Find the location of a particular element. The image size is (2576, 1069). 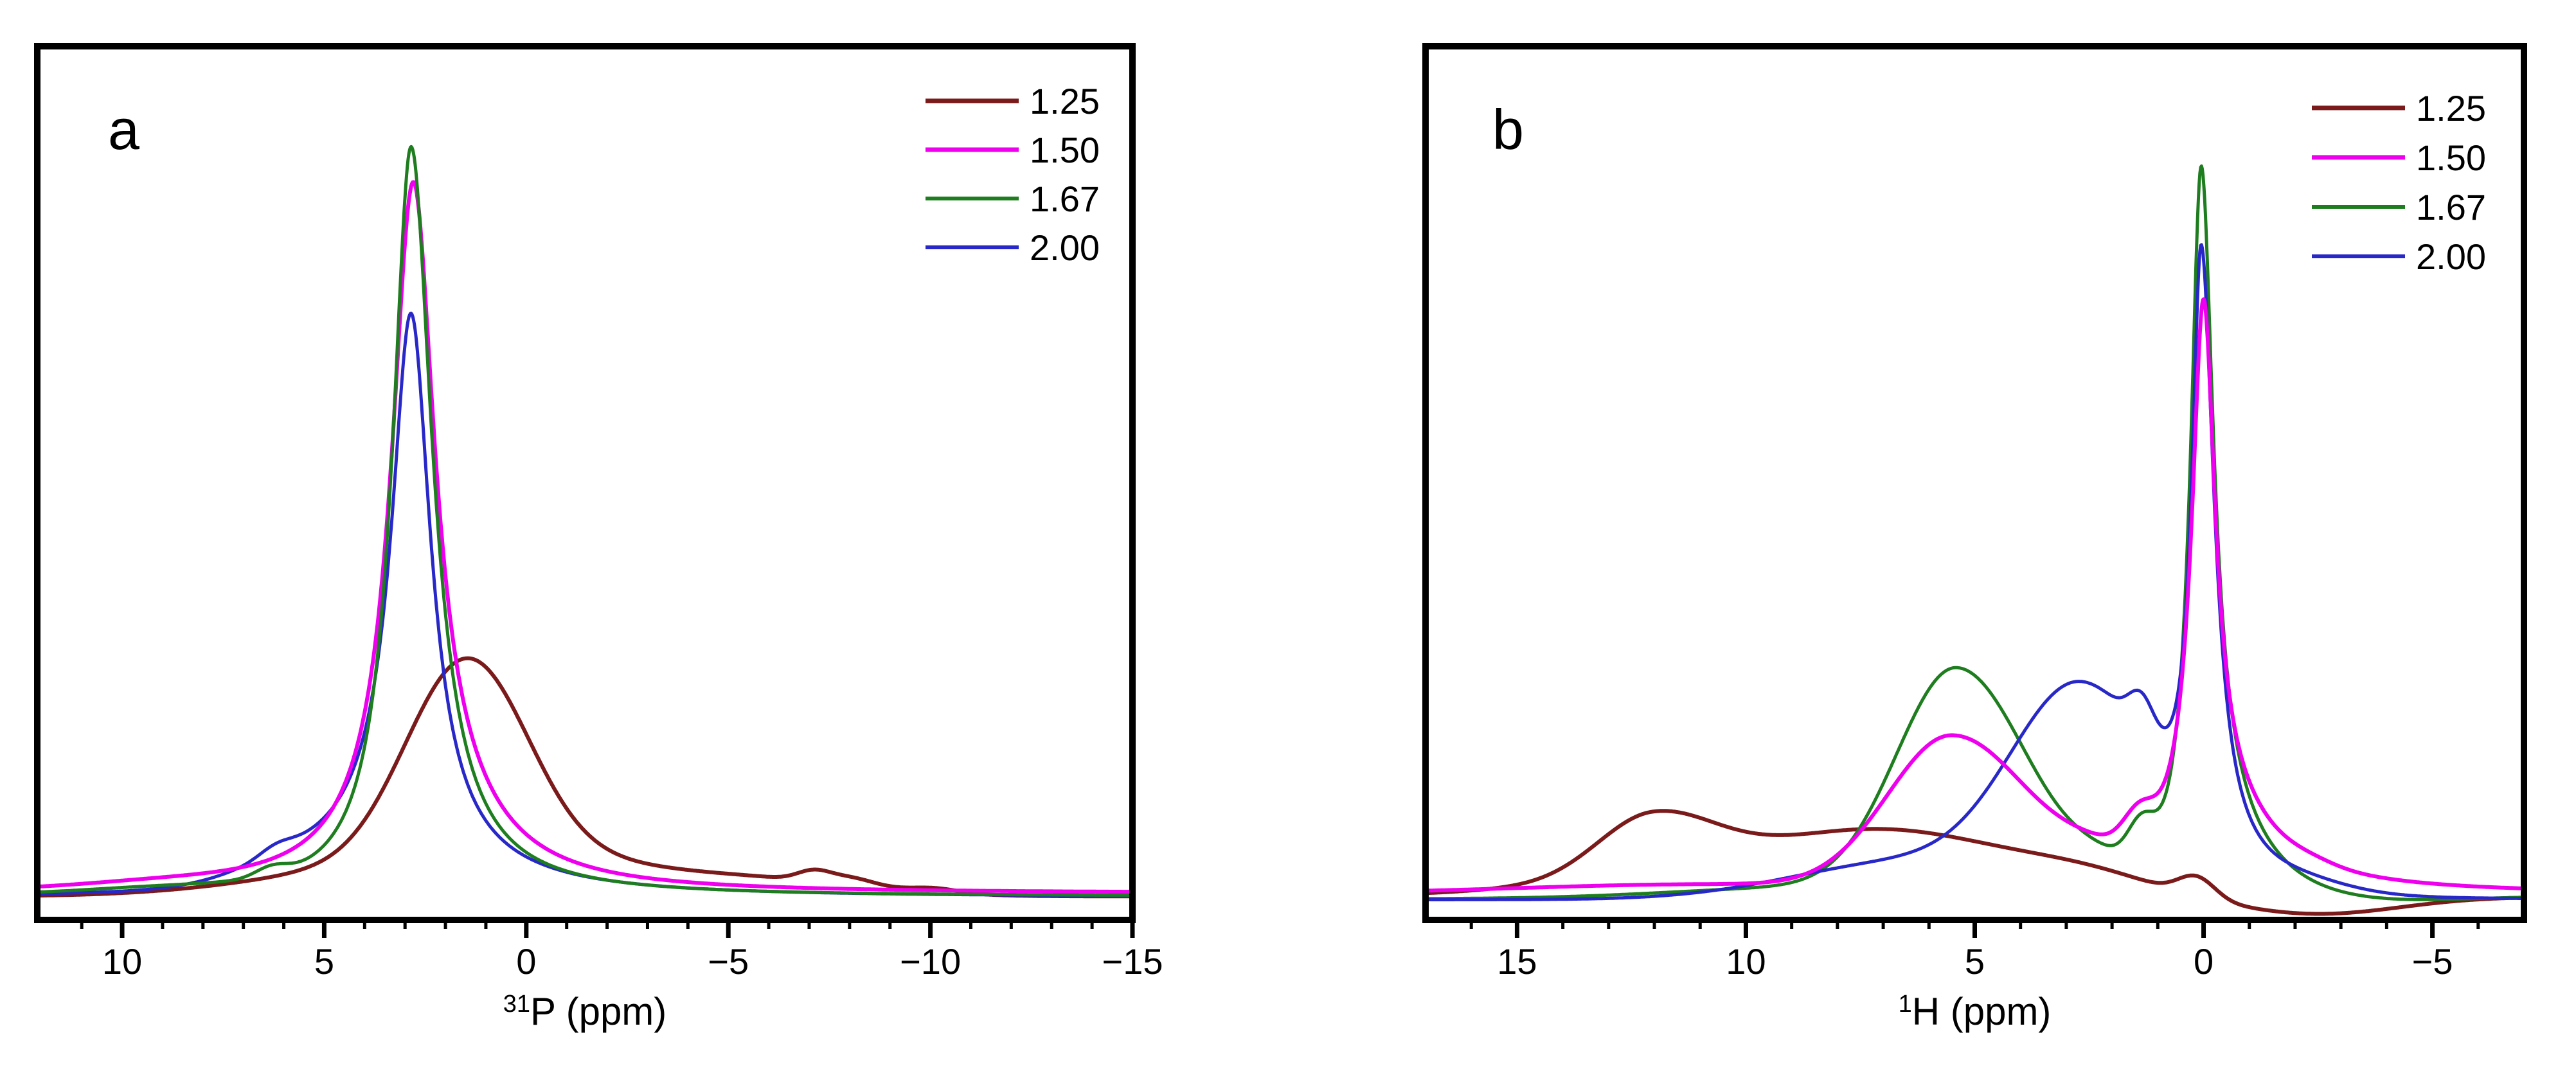

x-tick-label: −15 is located at coordinates (1132, 961).